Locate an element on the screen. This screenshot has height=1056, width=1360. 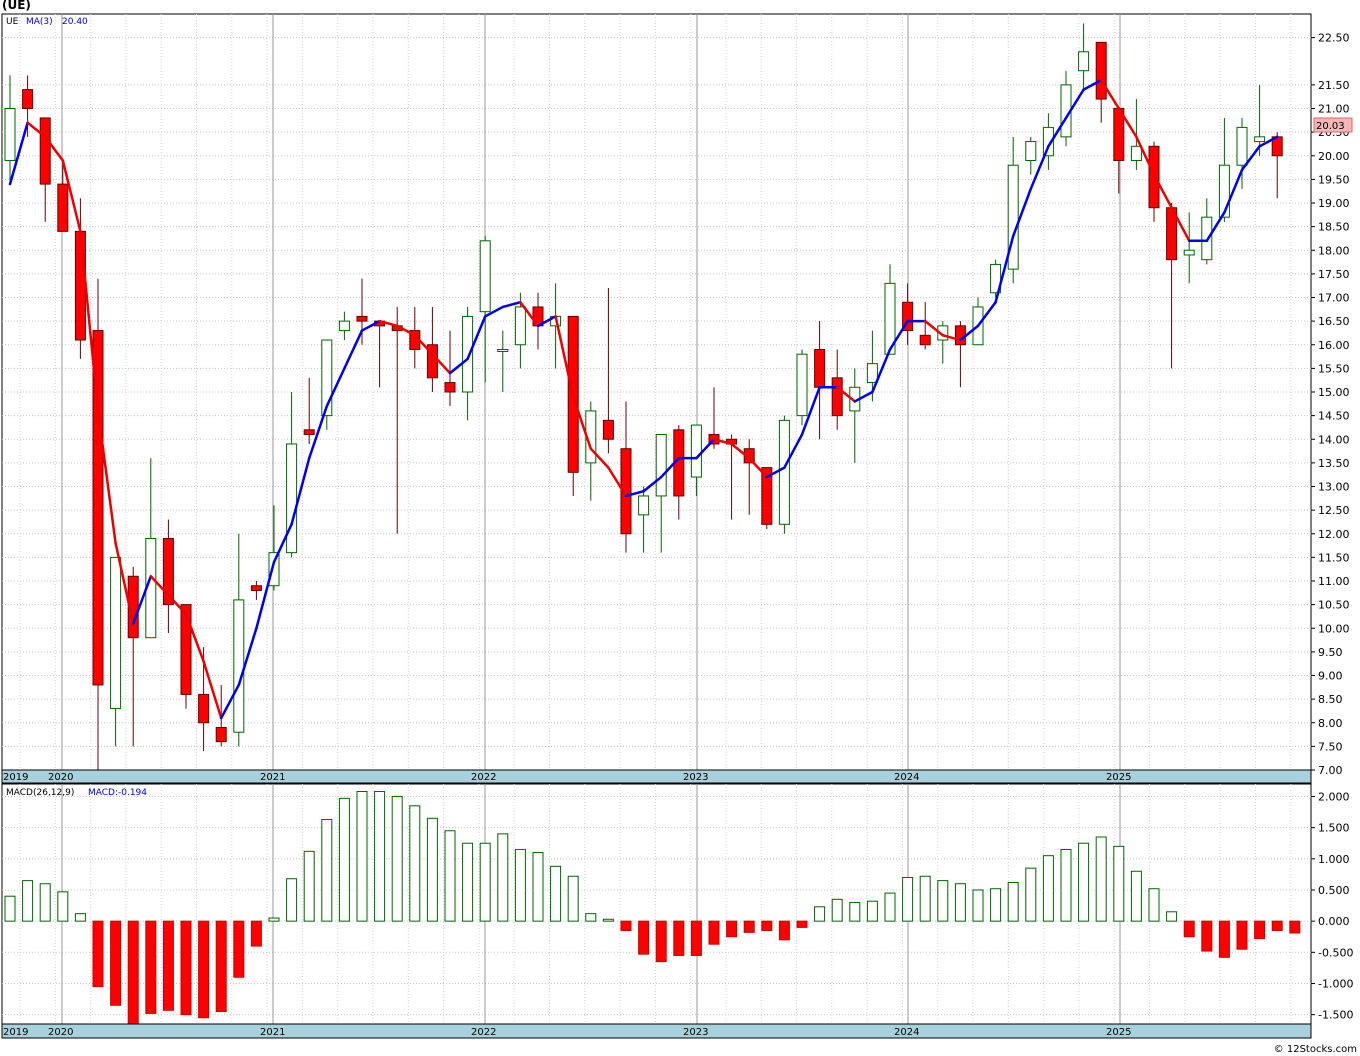
price-ytick-label: 12.50 is located at coordinates (1334, 510).